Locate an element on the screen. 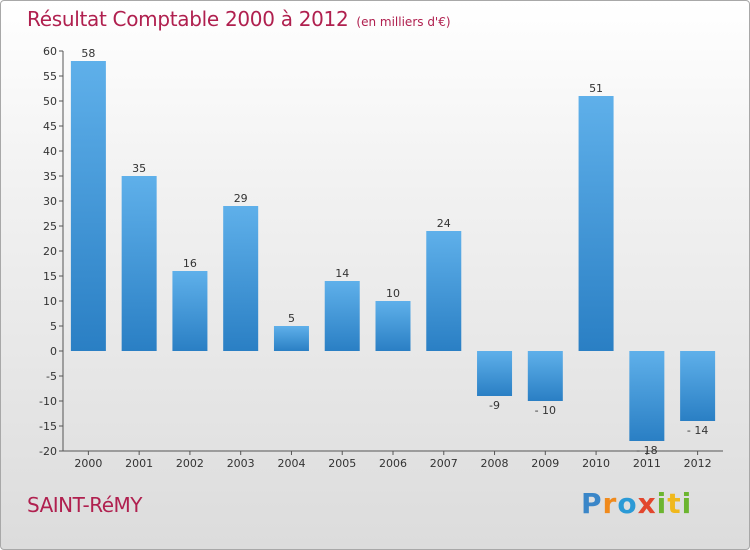  x-tick-label: 2006 is located at coordinates (393, 463).